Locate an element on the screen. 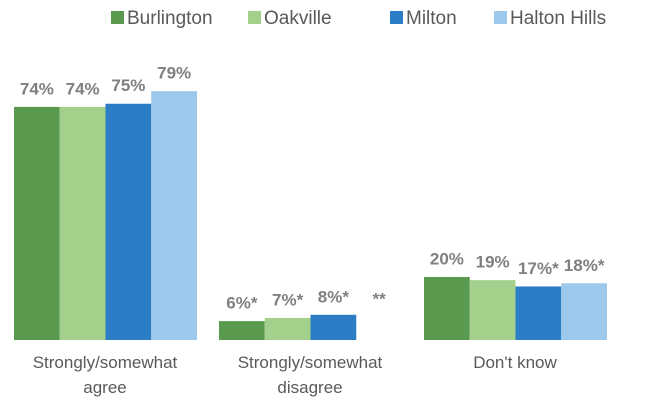  data-label: 17%* is located at coordinates (538, 268).